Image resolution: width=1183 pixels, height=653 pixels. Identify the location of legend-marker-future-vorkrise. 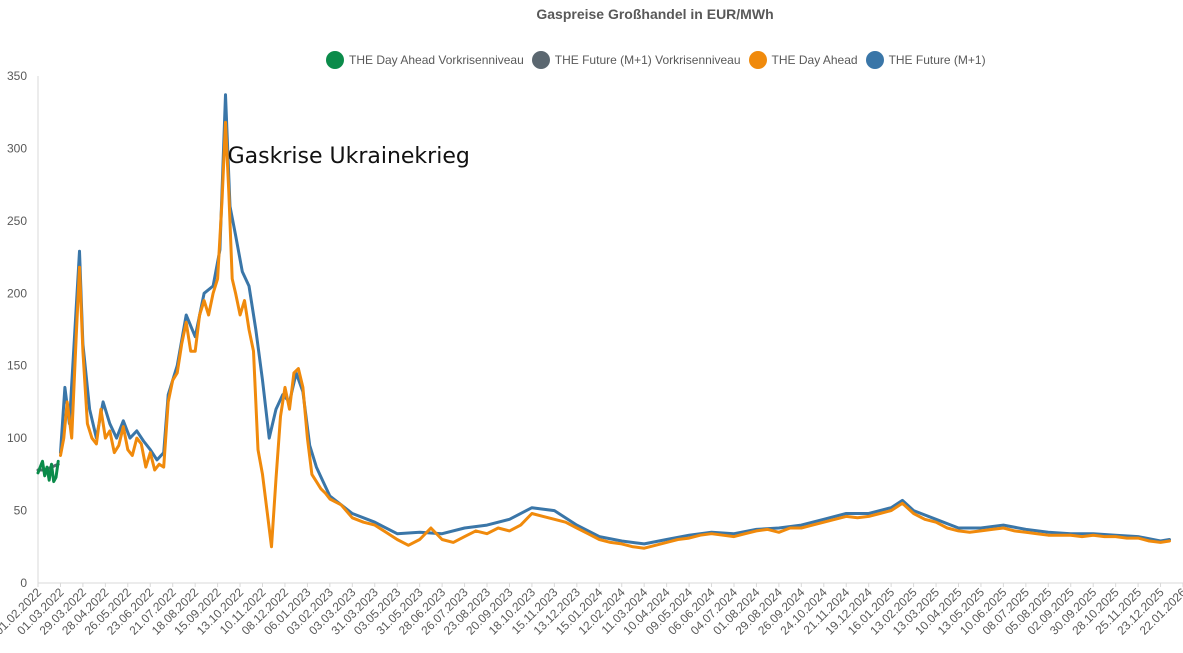
(540, 60).